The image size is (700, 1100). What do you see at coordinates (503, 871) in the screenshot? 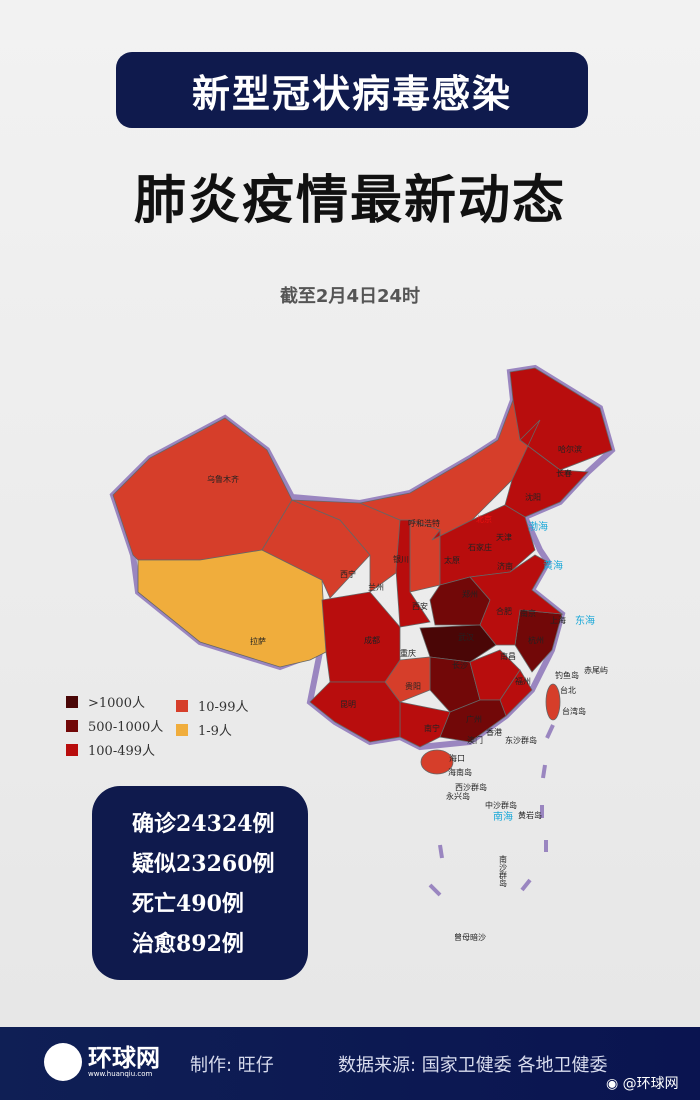
I see `island-nansha: 南沙群岛` at bounding box center [503, 871].